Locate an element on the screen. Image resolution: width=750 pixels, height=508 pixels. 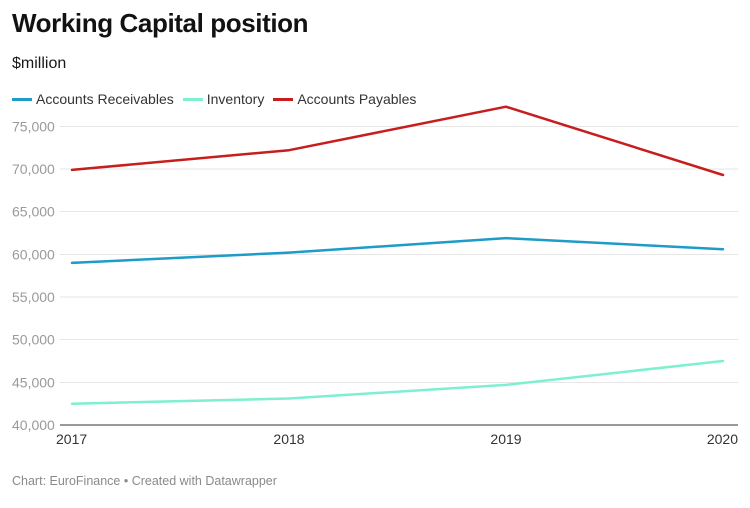
legend-item-2: Accounts Payables is located at coordinates (344, 99).